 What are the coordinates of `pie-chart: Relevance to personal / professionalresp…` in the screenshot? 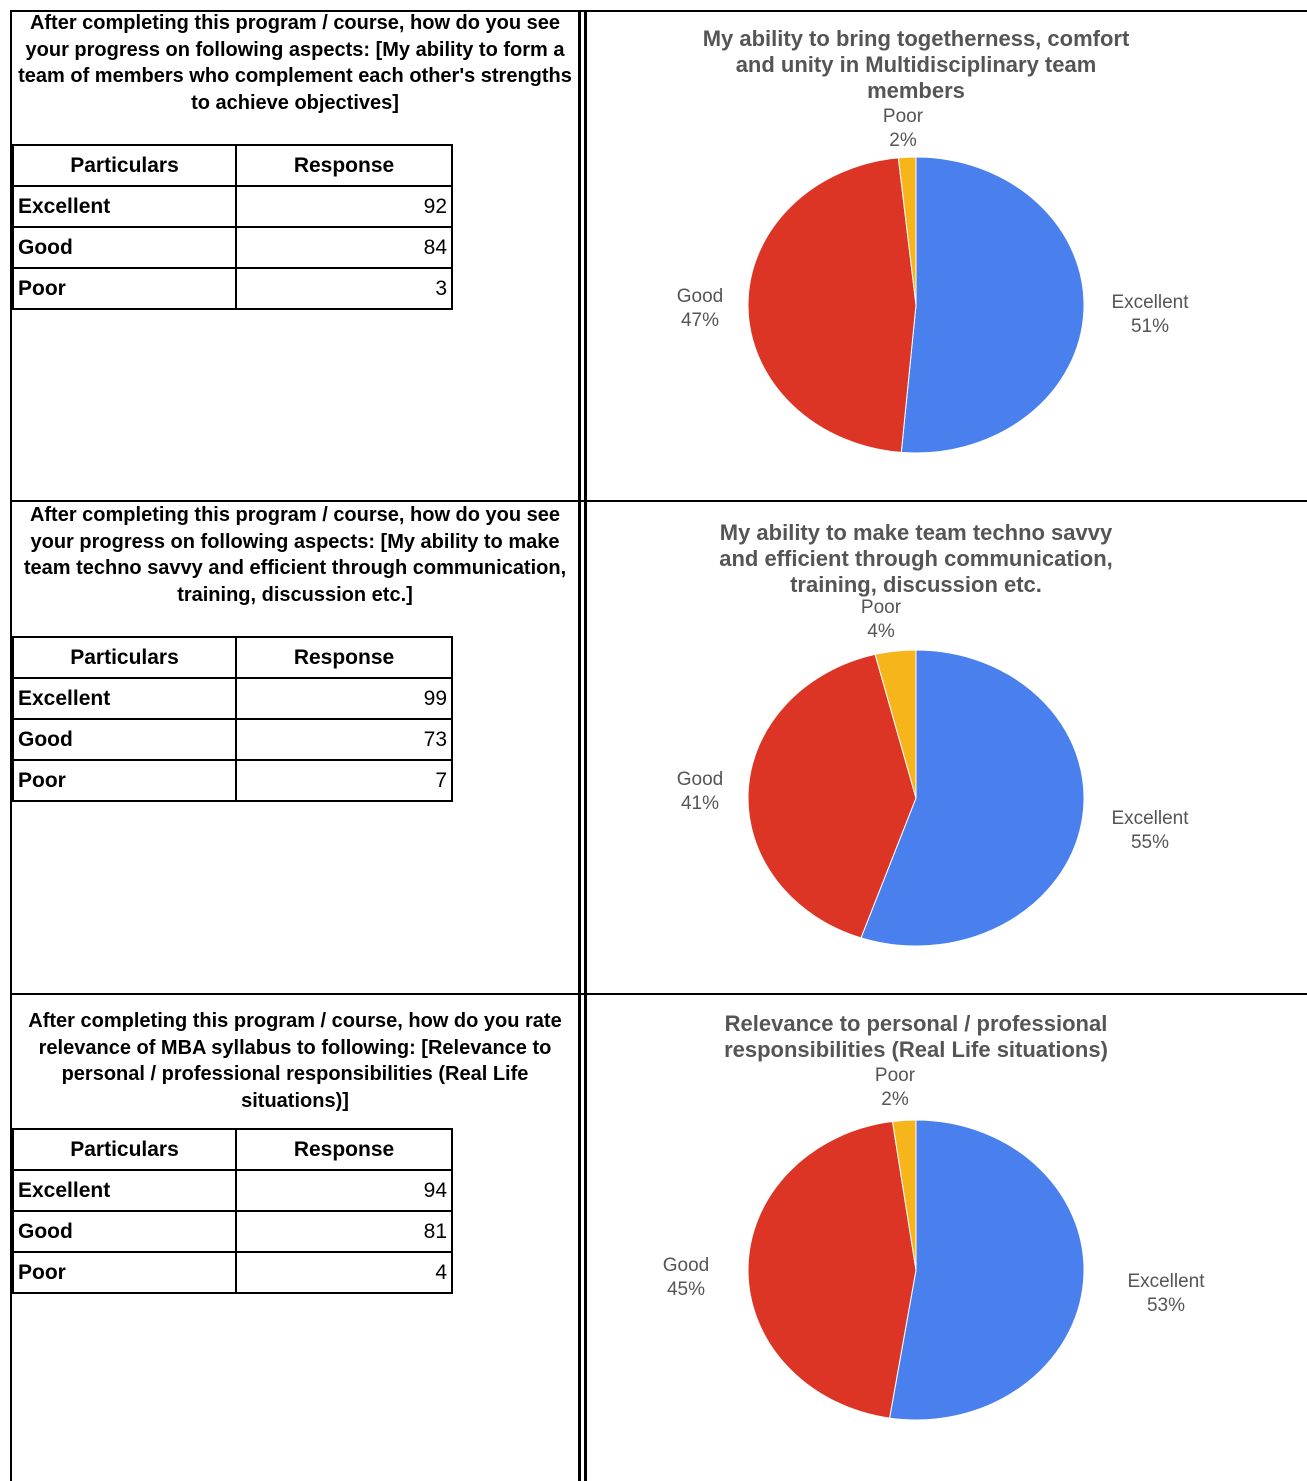 It's located at (934, 1216).